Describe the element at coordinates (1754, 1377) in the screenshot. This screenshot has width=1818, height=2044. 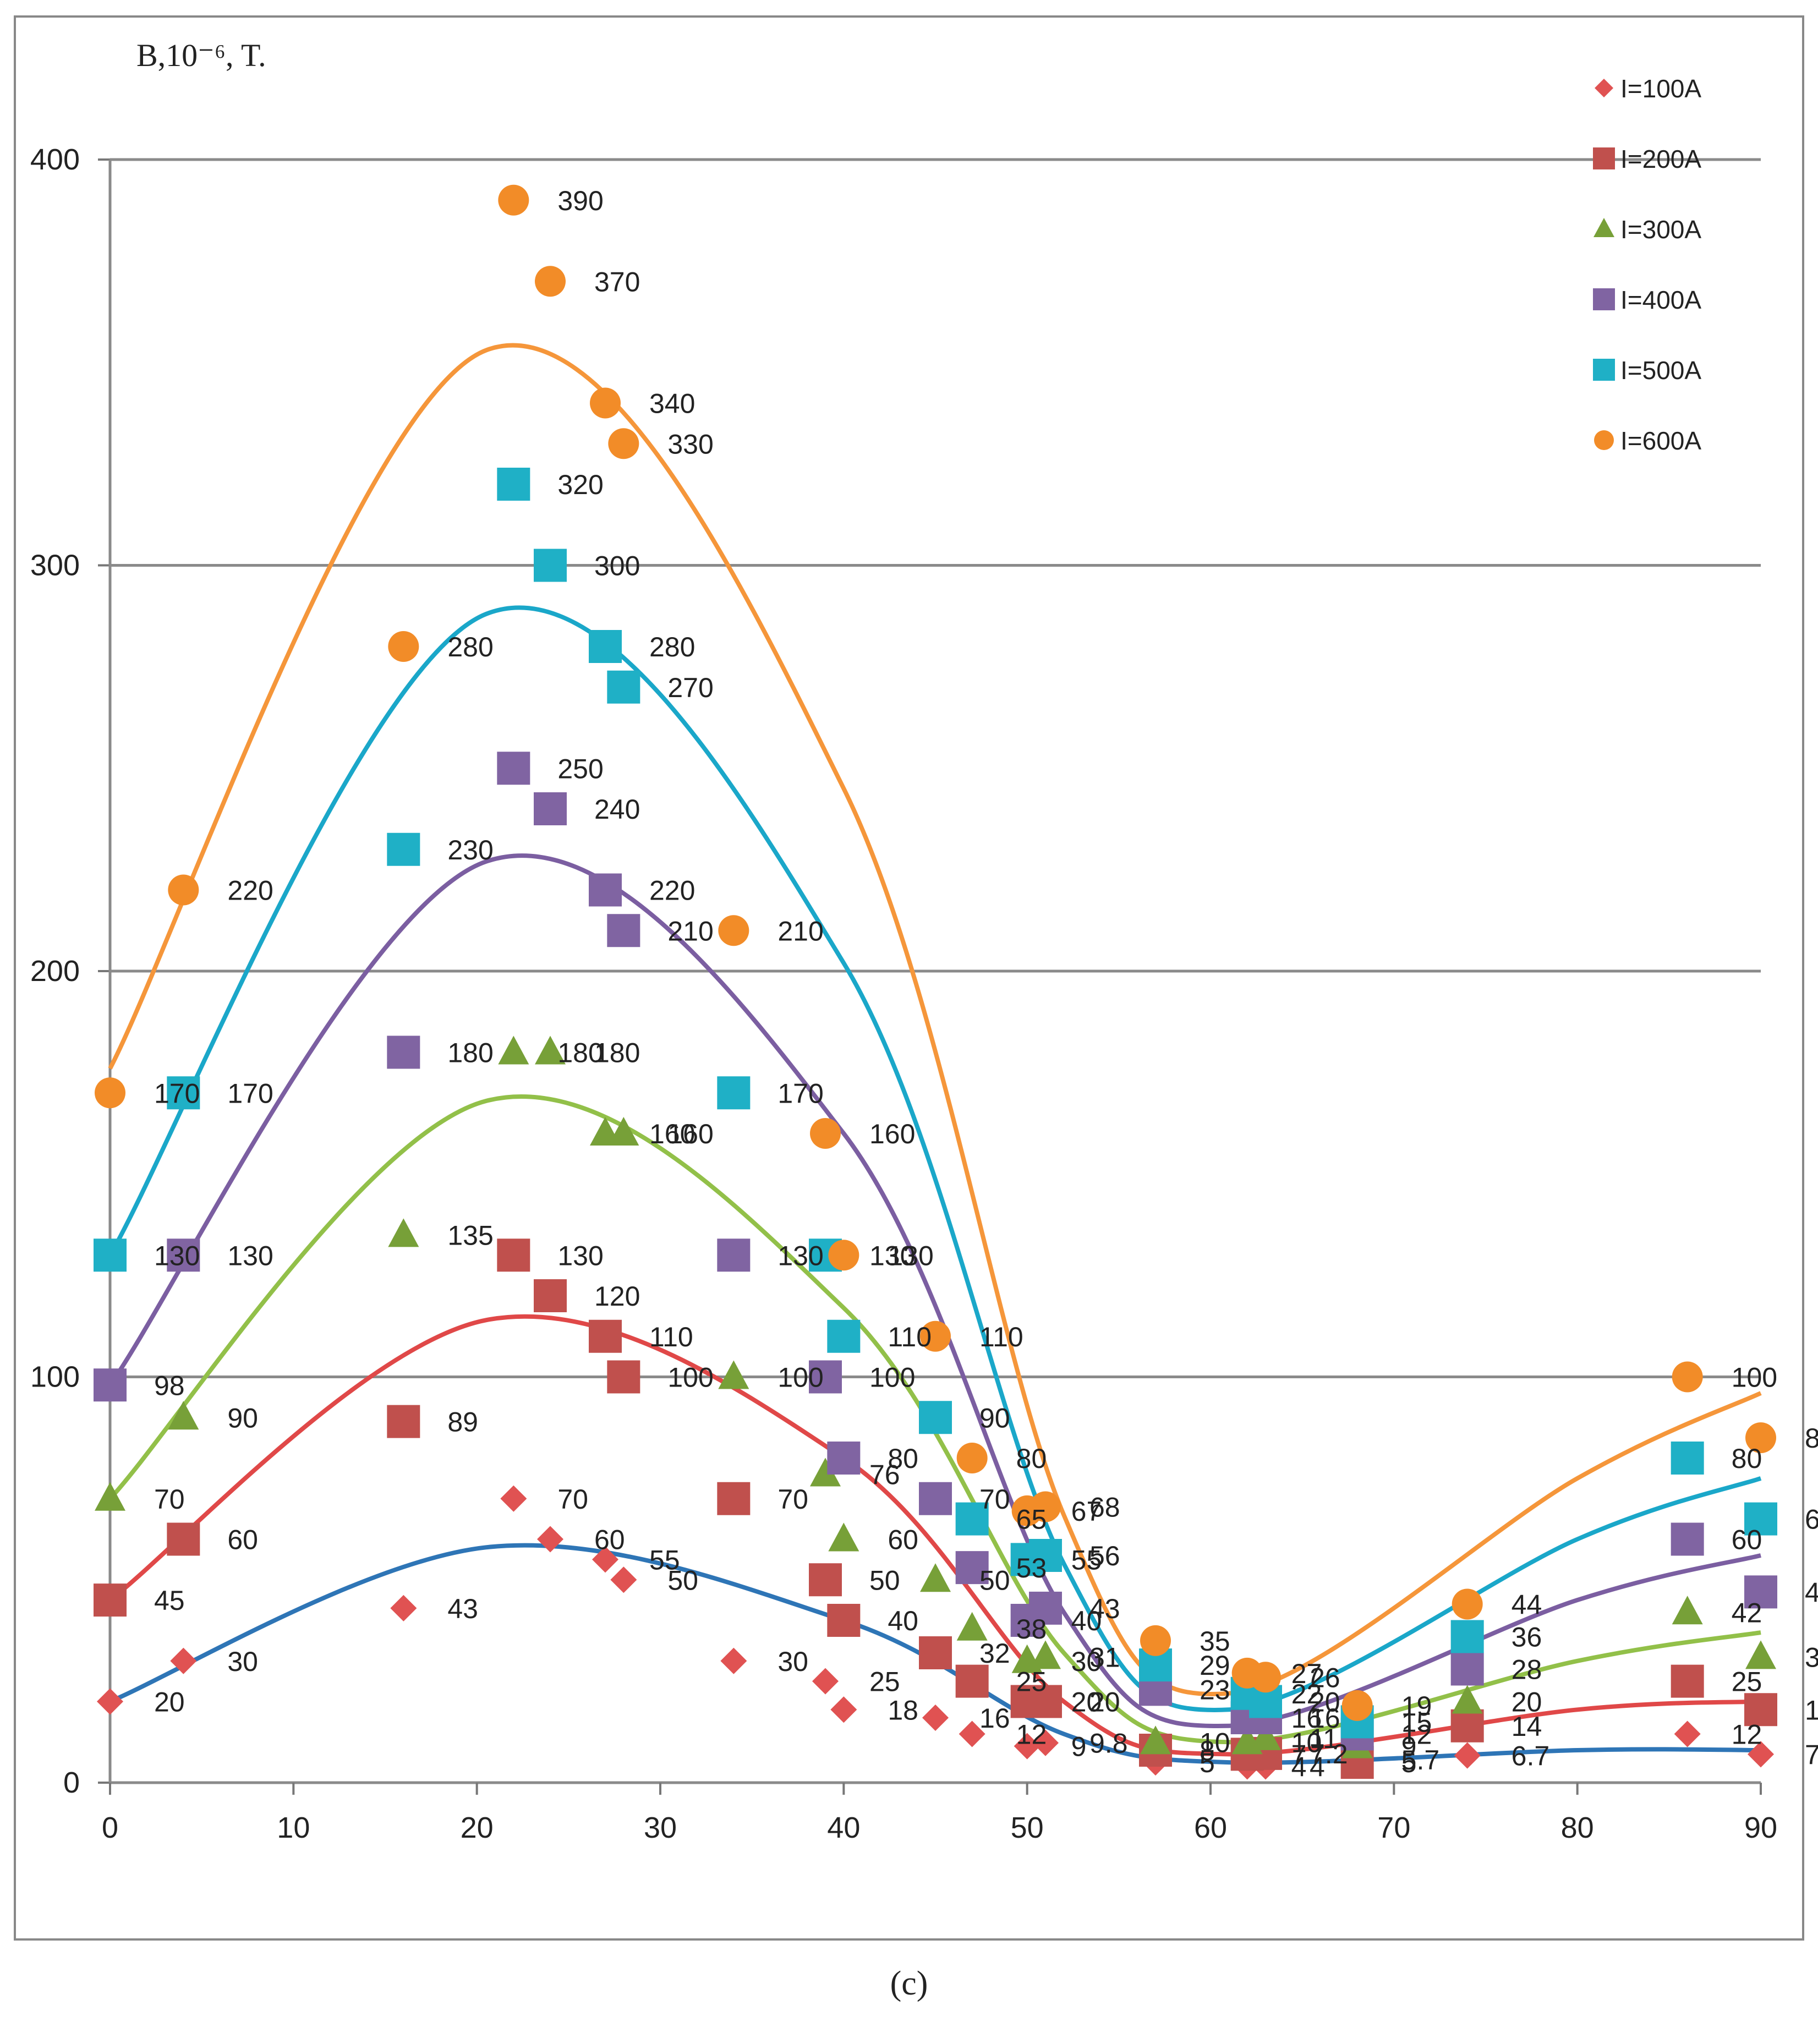
I see `data-label-I600A-19: 100` at that location.